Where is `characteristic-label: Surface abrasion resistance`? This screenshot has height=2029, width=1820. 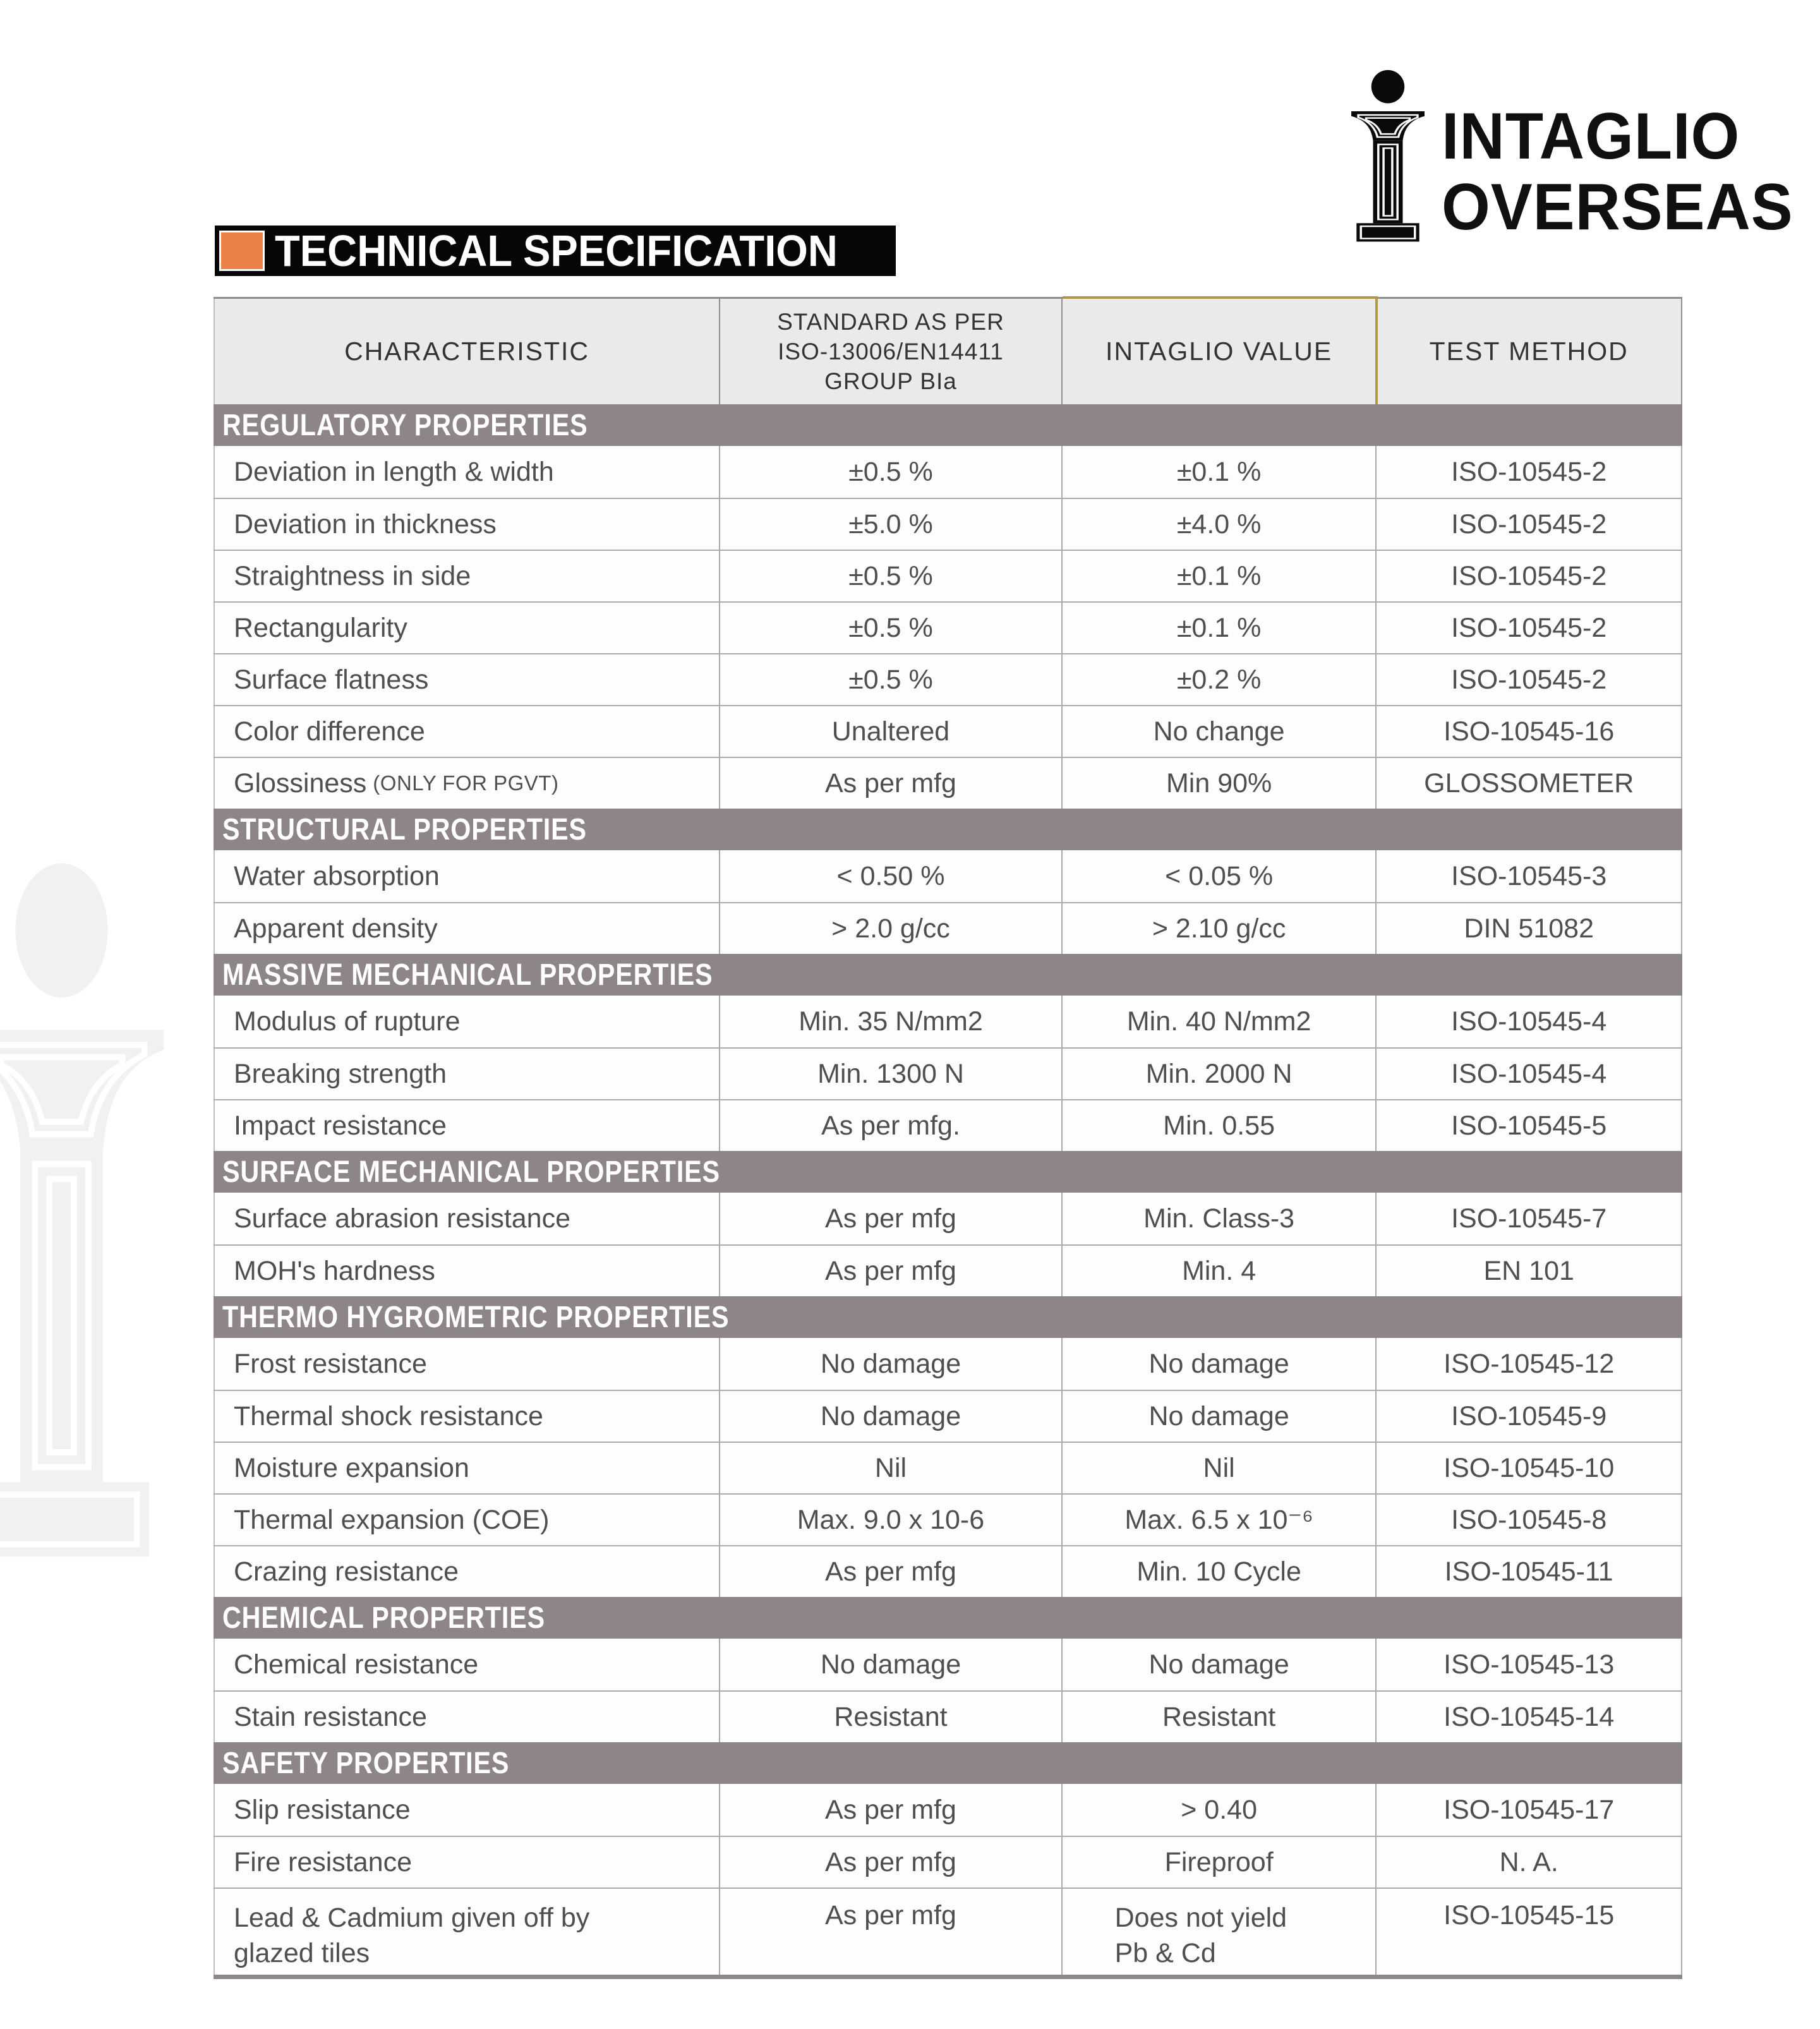
characteristic-label: Surface abrasion resistance is located at coordinates (402, 1218).